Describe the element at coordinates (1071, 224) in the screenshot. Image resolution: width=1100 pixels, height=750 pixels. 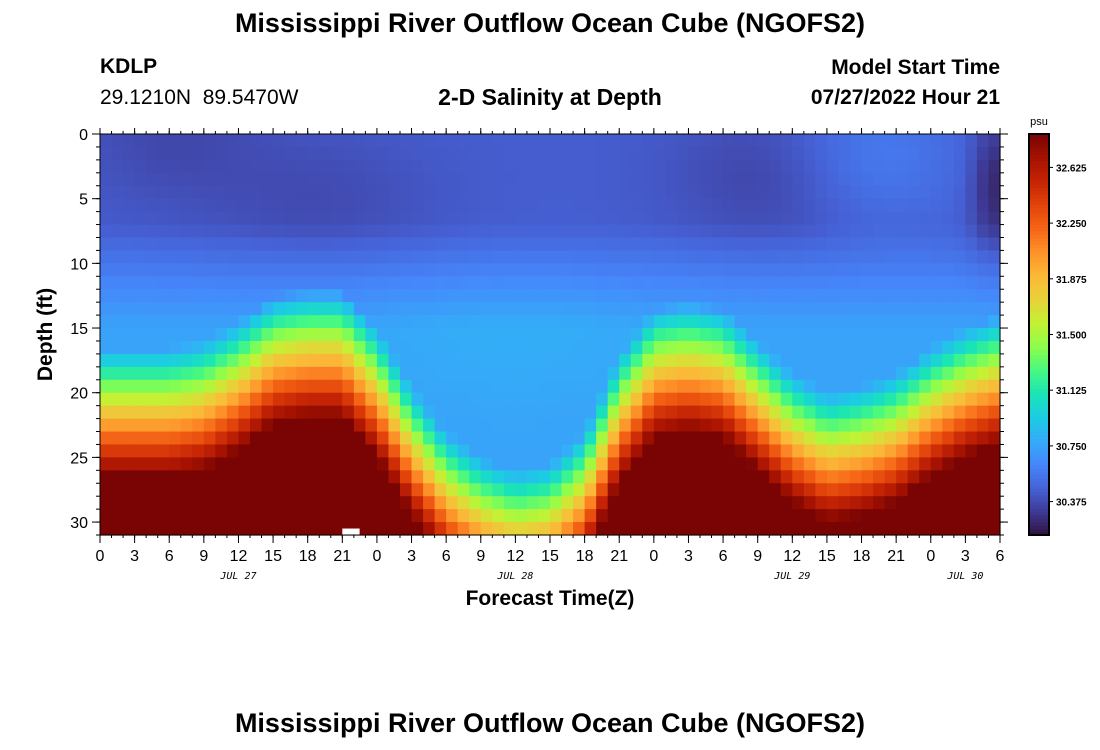
I see `colorbar-tick-label: 32.250` at that location.